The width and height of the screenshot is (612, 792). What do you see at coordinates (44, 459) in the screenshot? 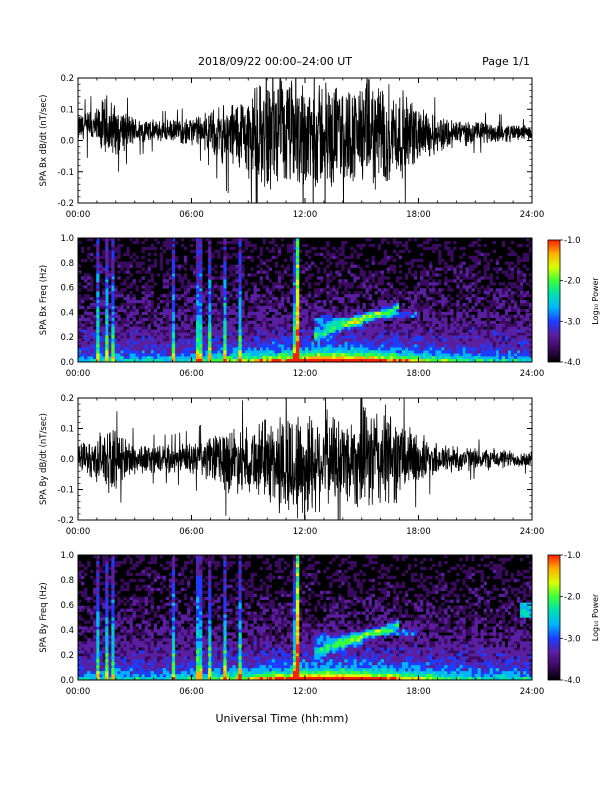
I see `y-axis-label: SPA By dB/dt (nT/sec)` at bounding box center [44, 459].